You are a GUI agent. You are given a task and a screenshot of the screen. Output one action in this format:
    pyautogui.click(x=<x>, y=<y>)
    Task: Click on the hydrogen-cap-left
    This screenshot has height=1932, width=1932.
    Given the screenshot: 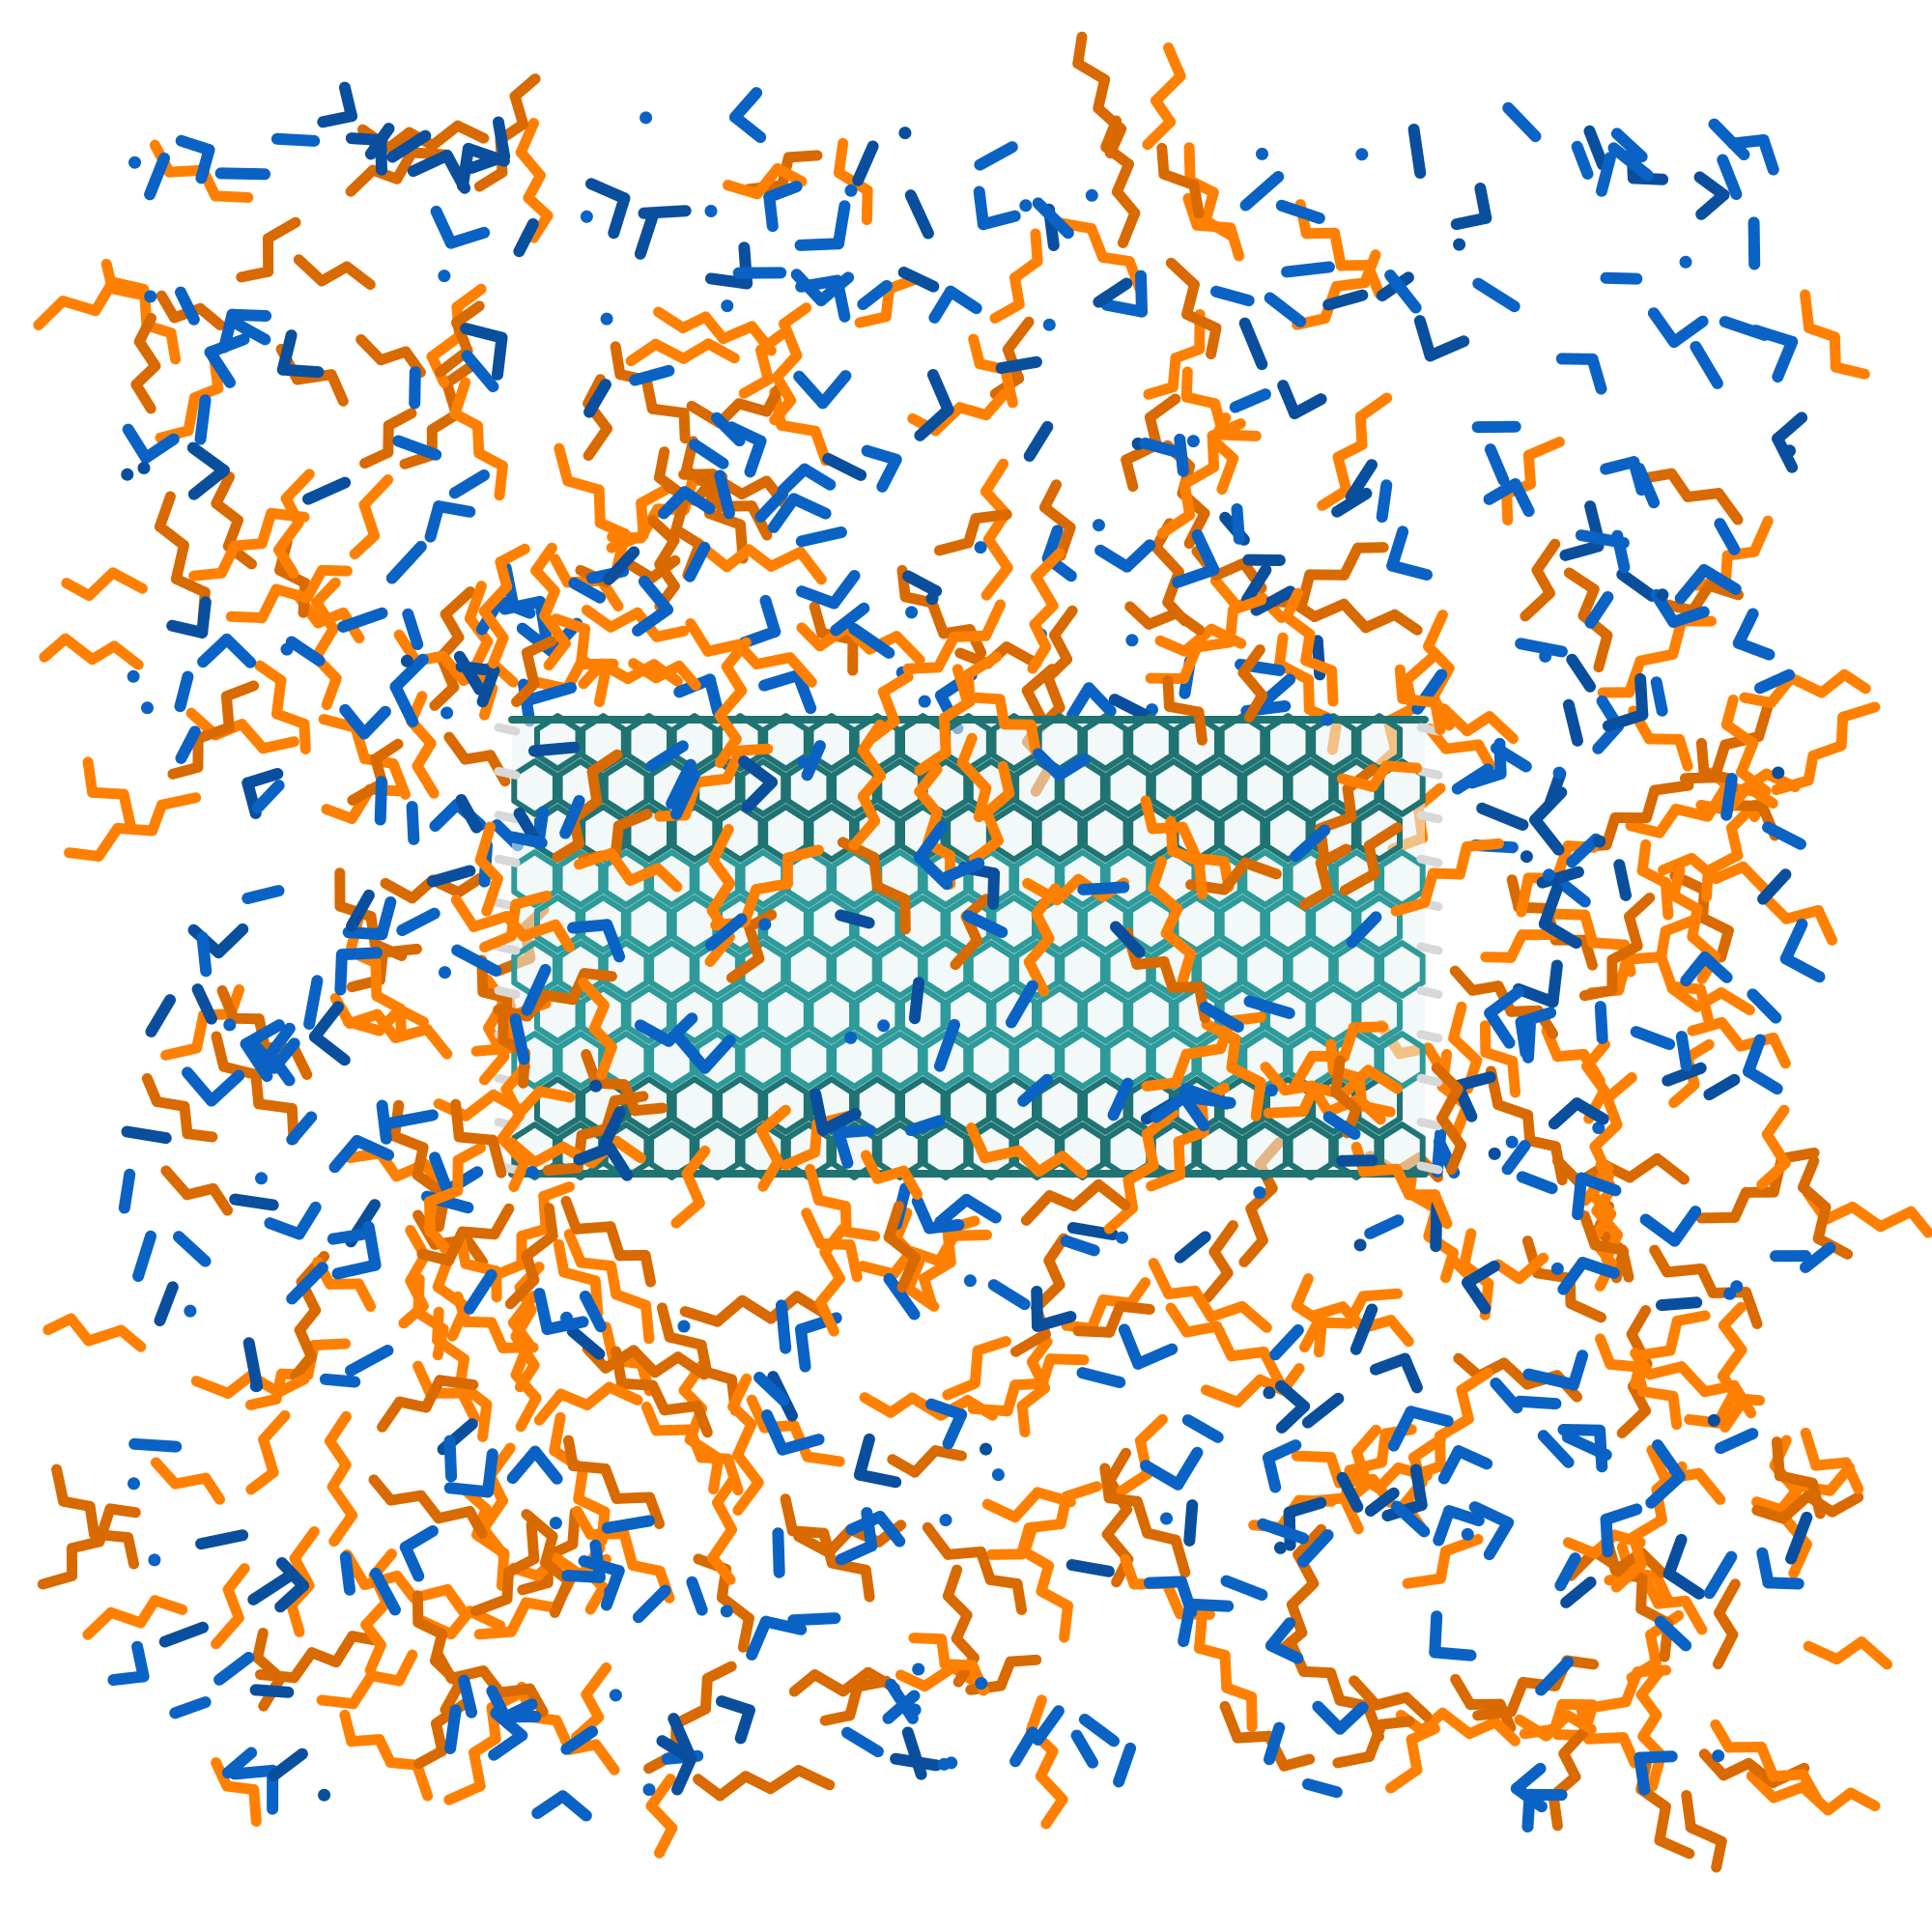 What is the action you would take?
    pyautogui.click(x=507, y=948)
    